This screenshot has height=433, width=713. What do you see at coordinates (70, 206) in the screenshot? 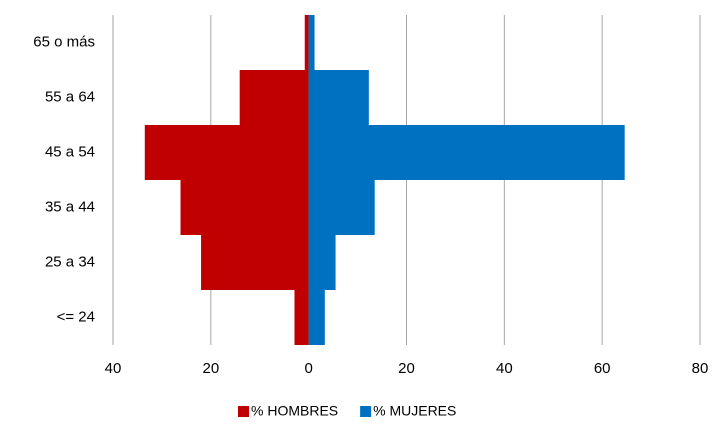
I see `y-tick-label: 35 a 44` at bounding box center [70, 206].